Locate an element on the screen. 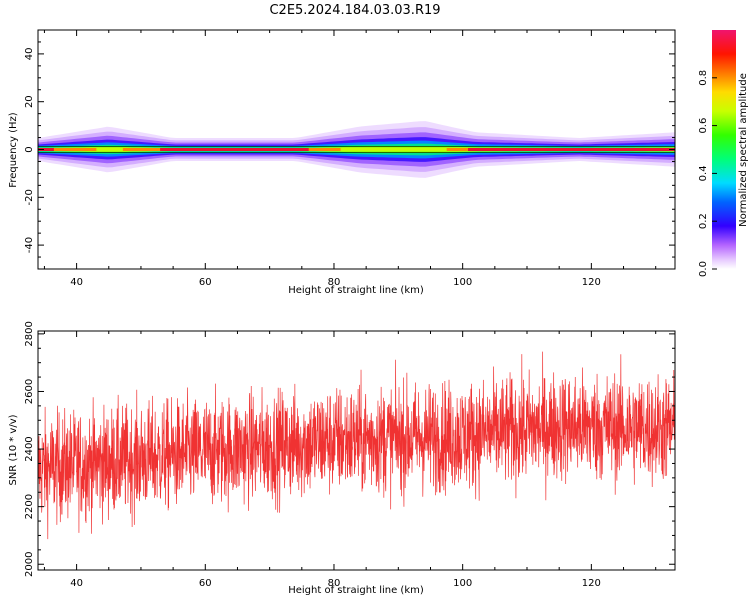 Image resolution: width=750 pixels, height=600 pixels. spectrogram-xtick-label: 100 is located at coordinates (462, 282).